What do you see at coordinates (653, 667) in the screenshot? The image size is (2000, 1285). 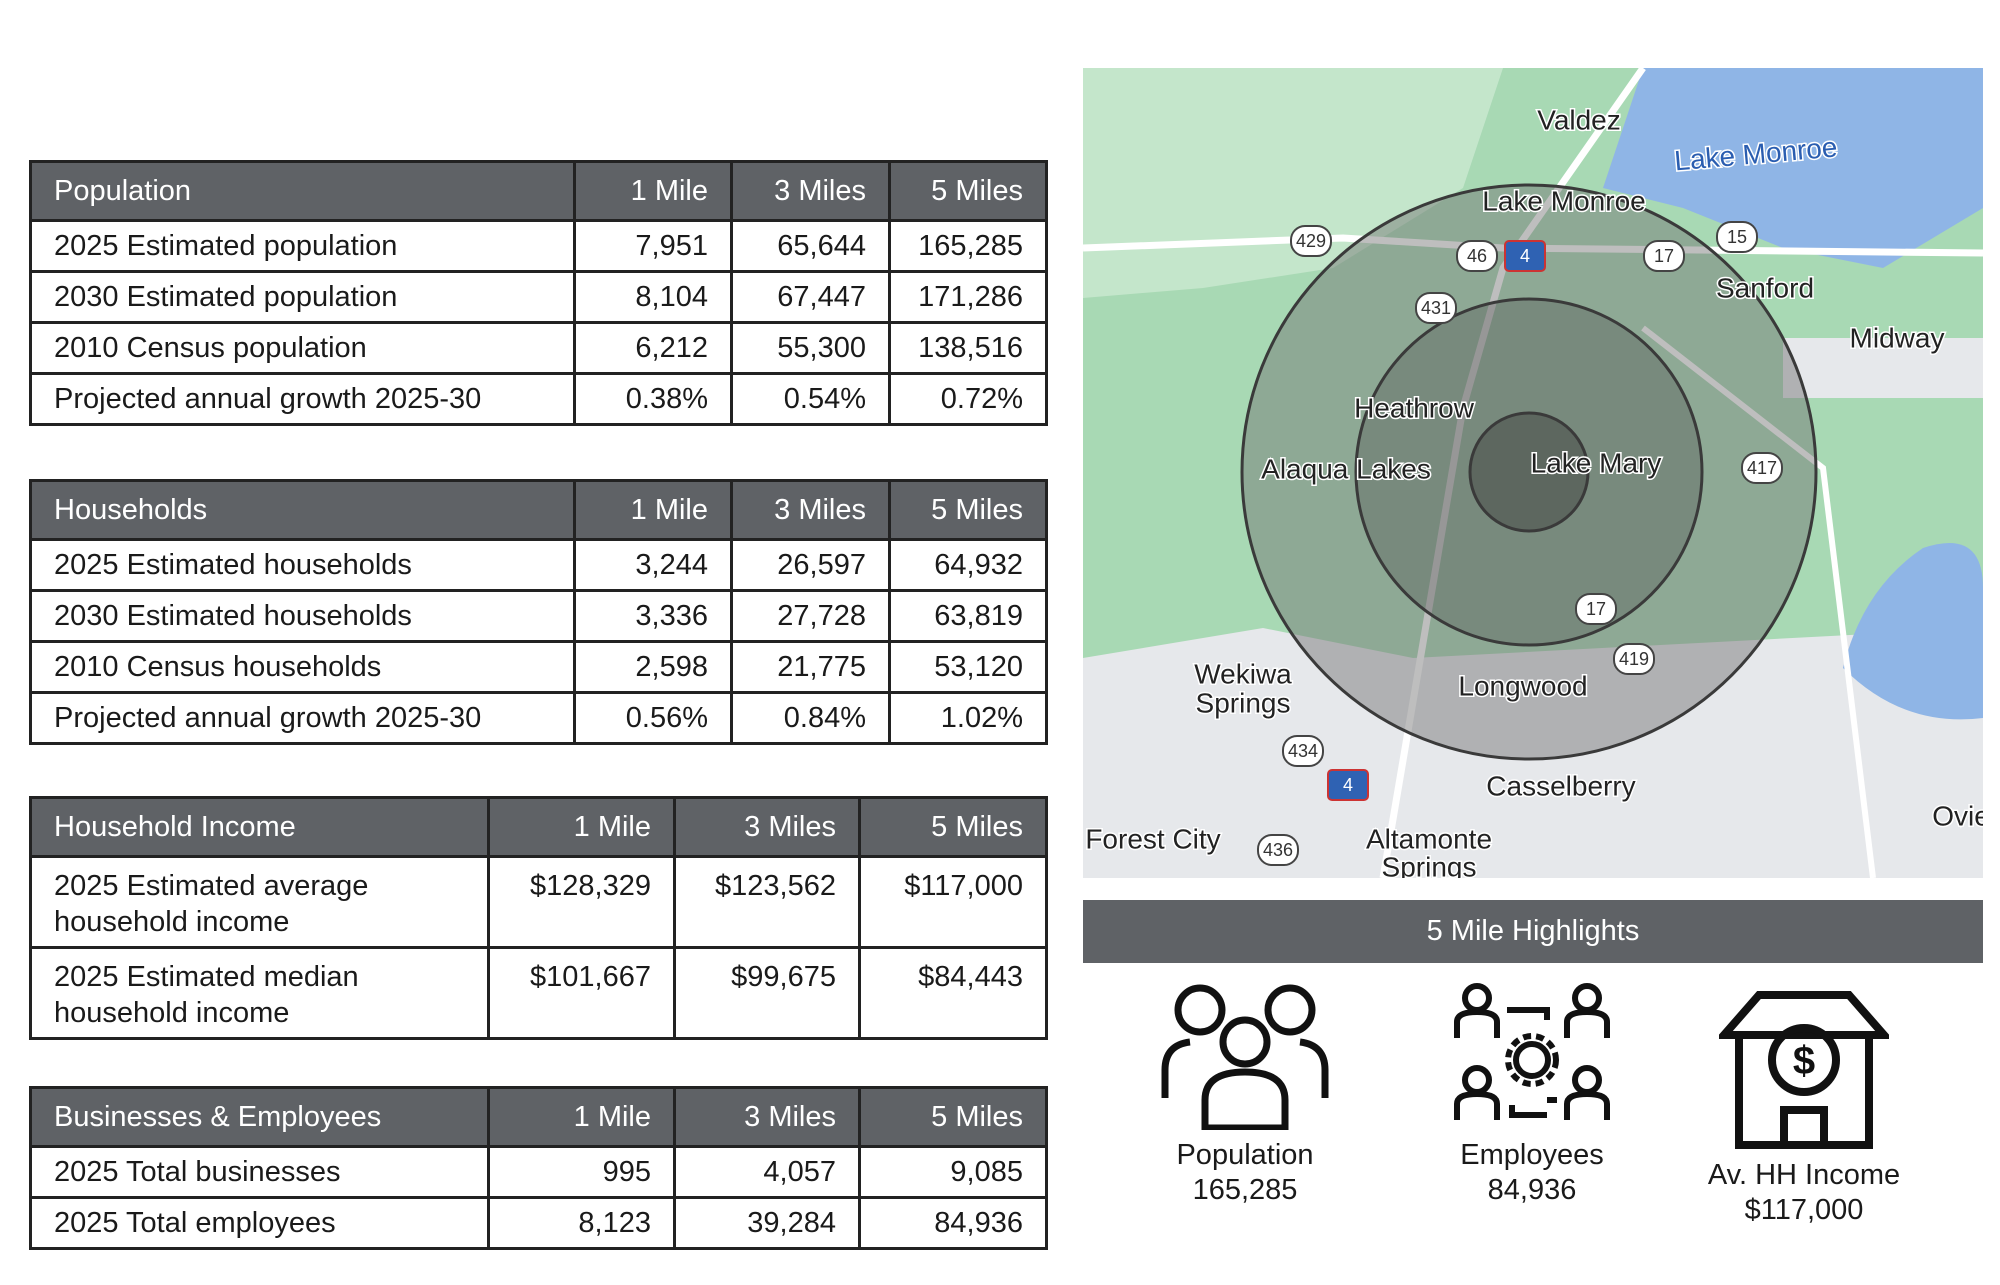 I see `table-cell-value: 2,598` at bounding box center [653, 667].